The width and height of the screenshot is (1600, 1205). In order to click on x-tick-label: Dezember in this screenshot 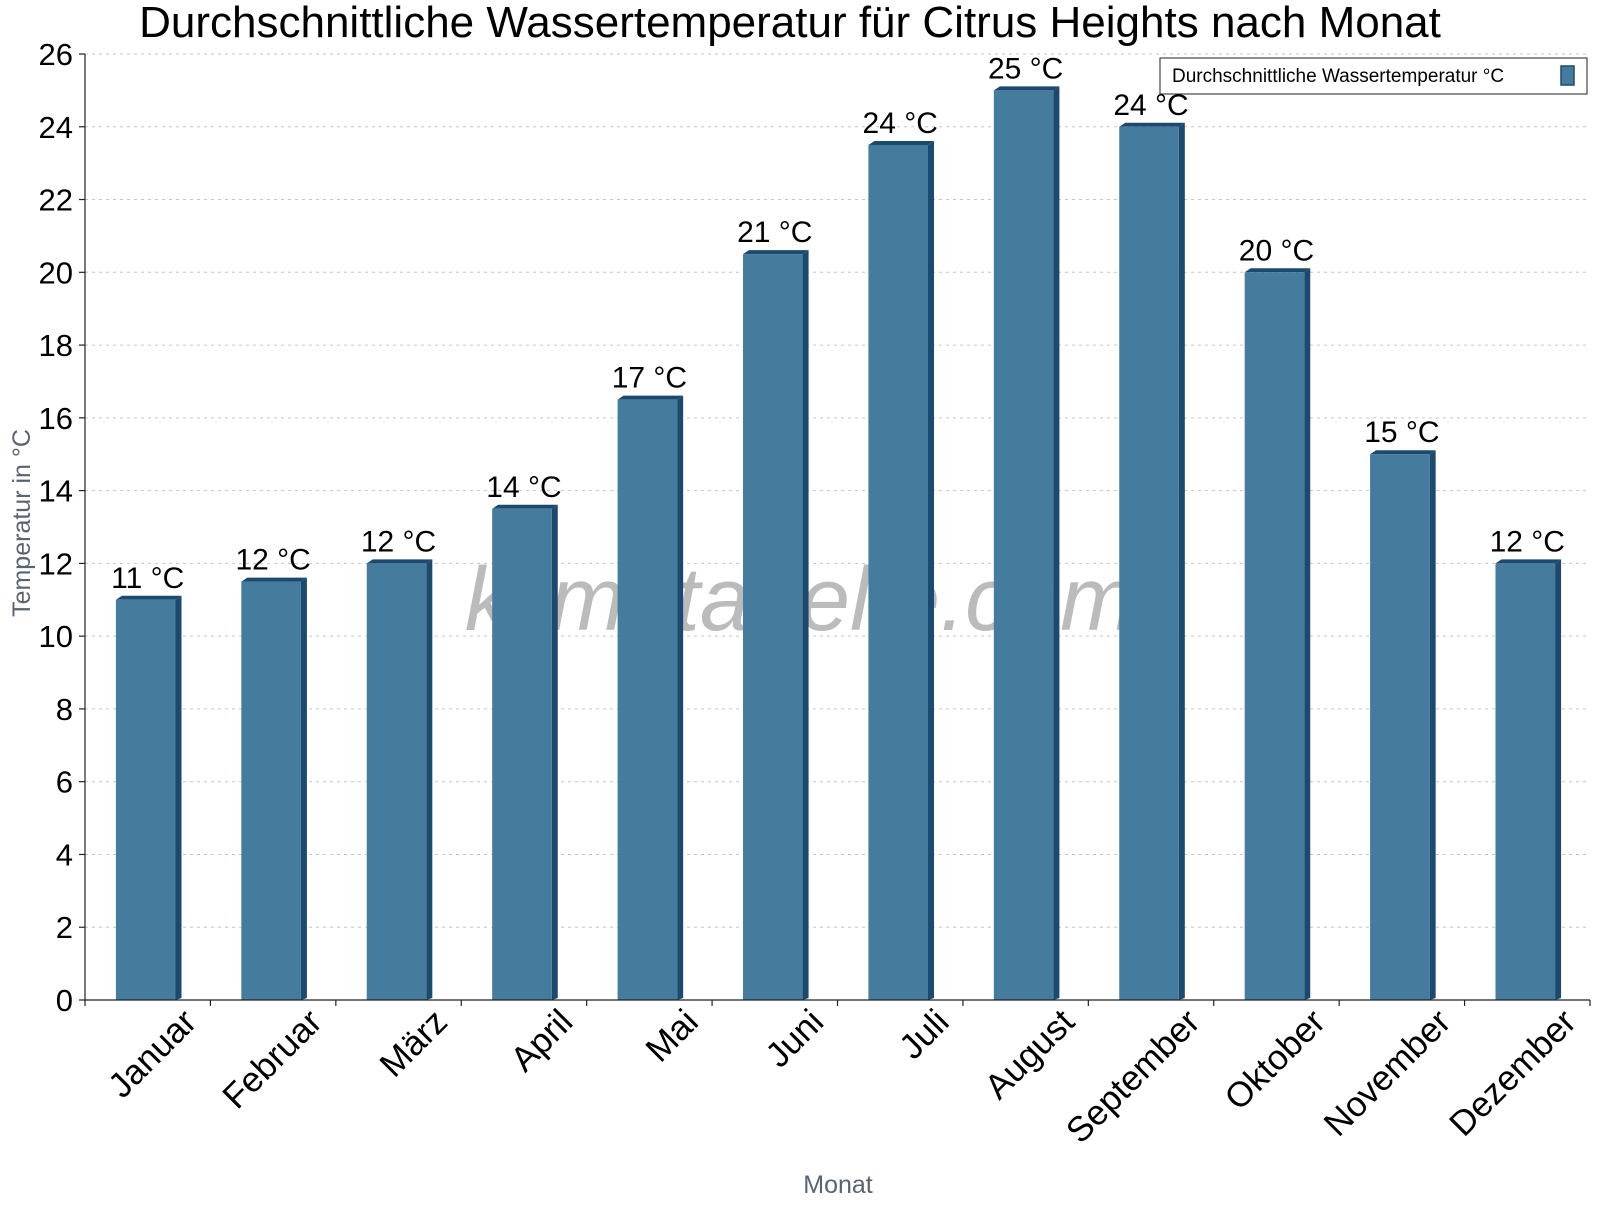, I will do `click(1513, 1073)`.